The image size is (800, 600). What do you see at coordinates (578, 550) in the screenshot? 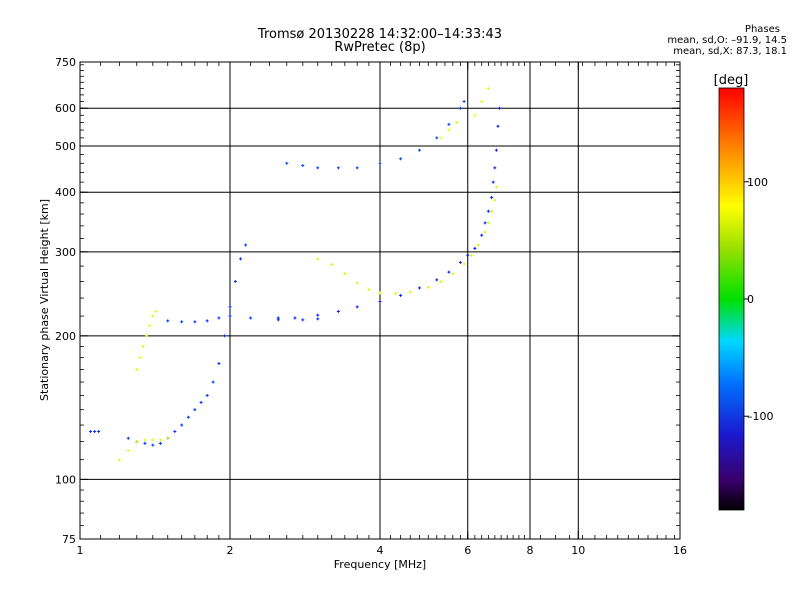
I see `x-tick-label-5: 10` at bounding box center [578, 550].